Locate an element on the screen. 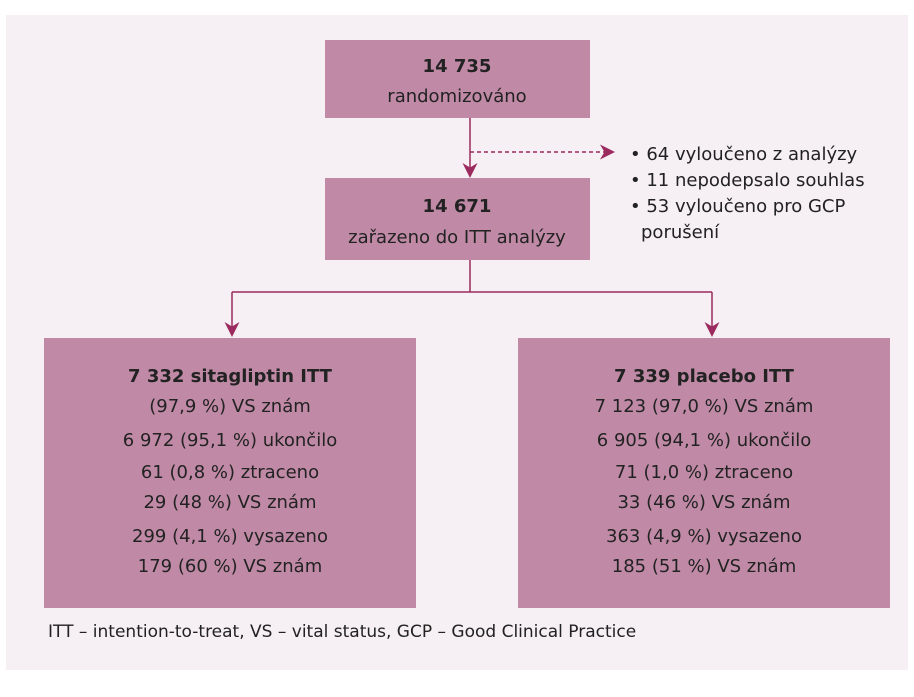  node-label: zařazeno do ITT analýzy is located at coordinates (457, 237).